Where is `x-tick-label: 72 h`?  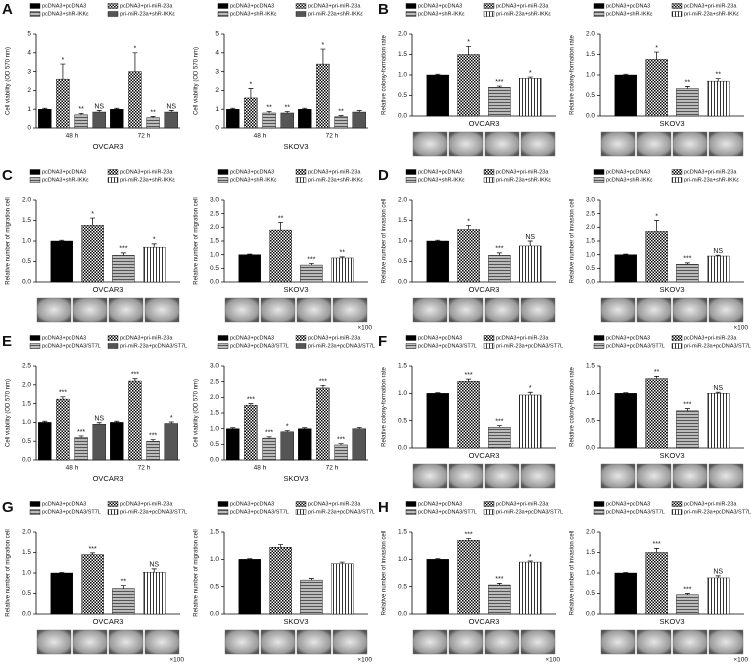 x-tick-label: 72 h is located at coordinates (144, 136).